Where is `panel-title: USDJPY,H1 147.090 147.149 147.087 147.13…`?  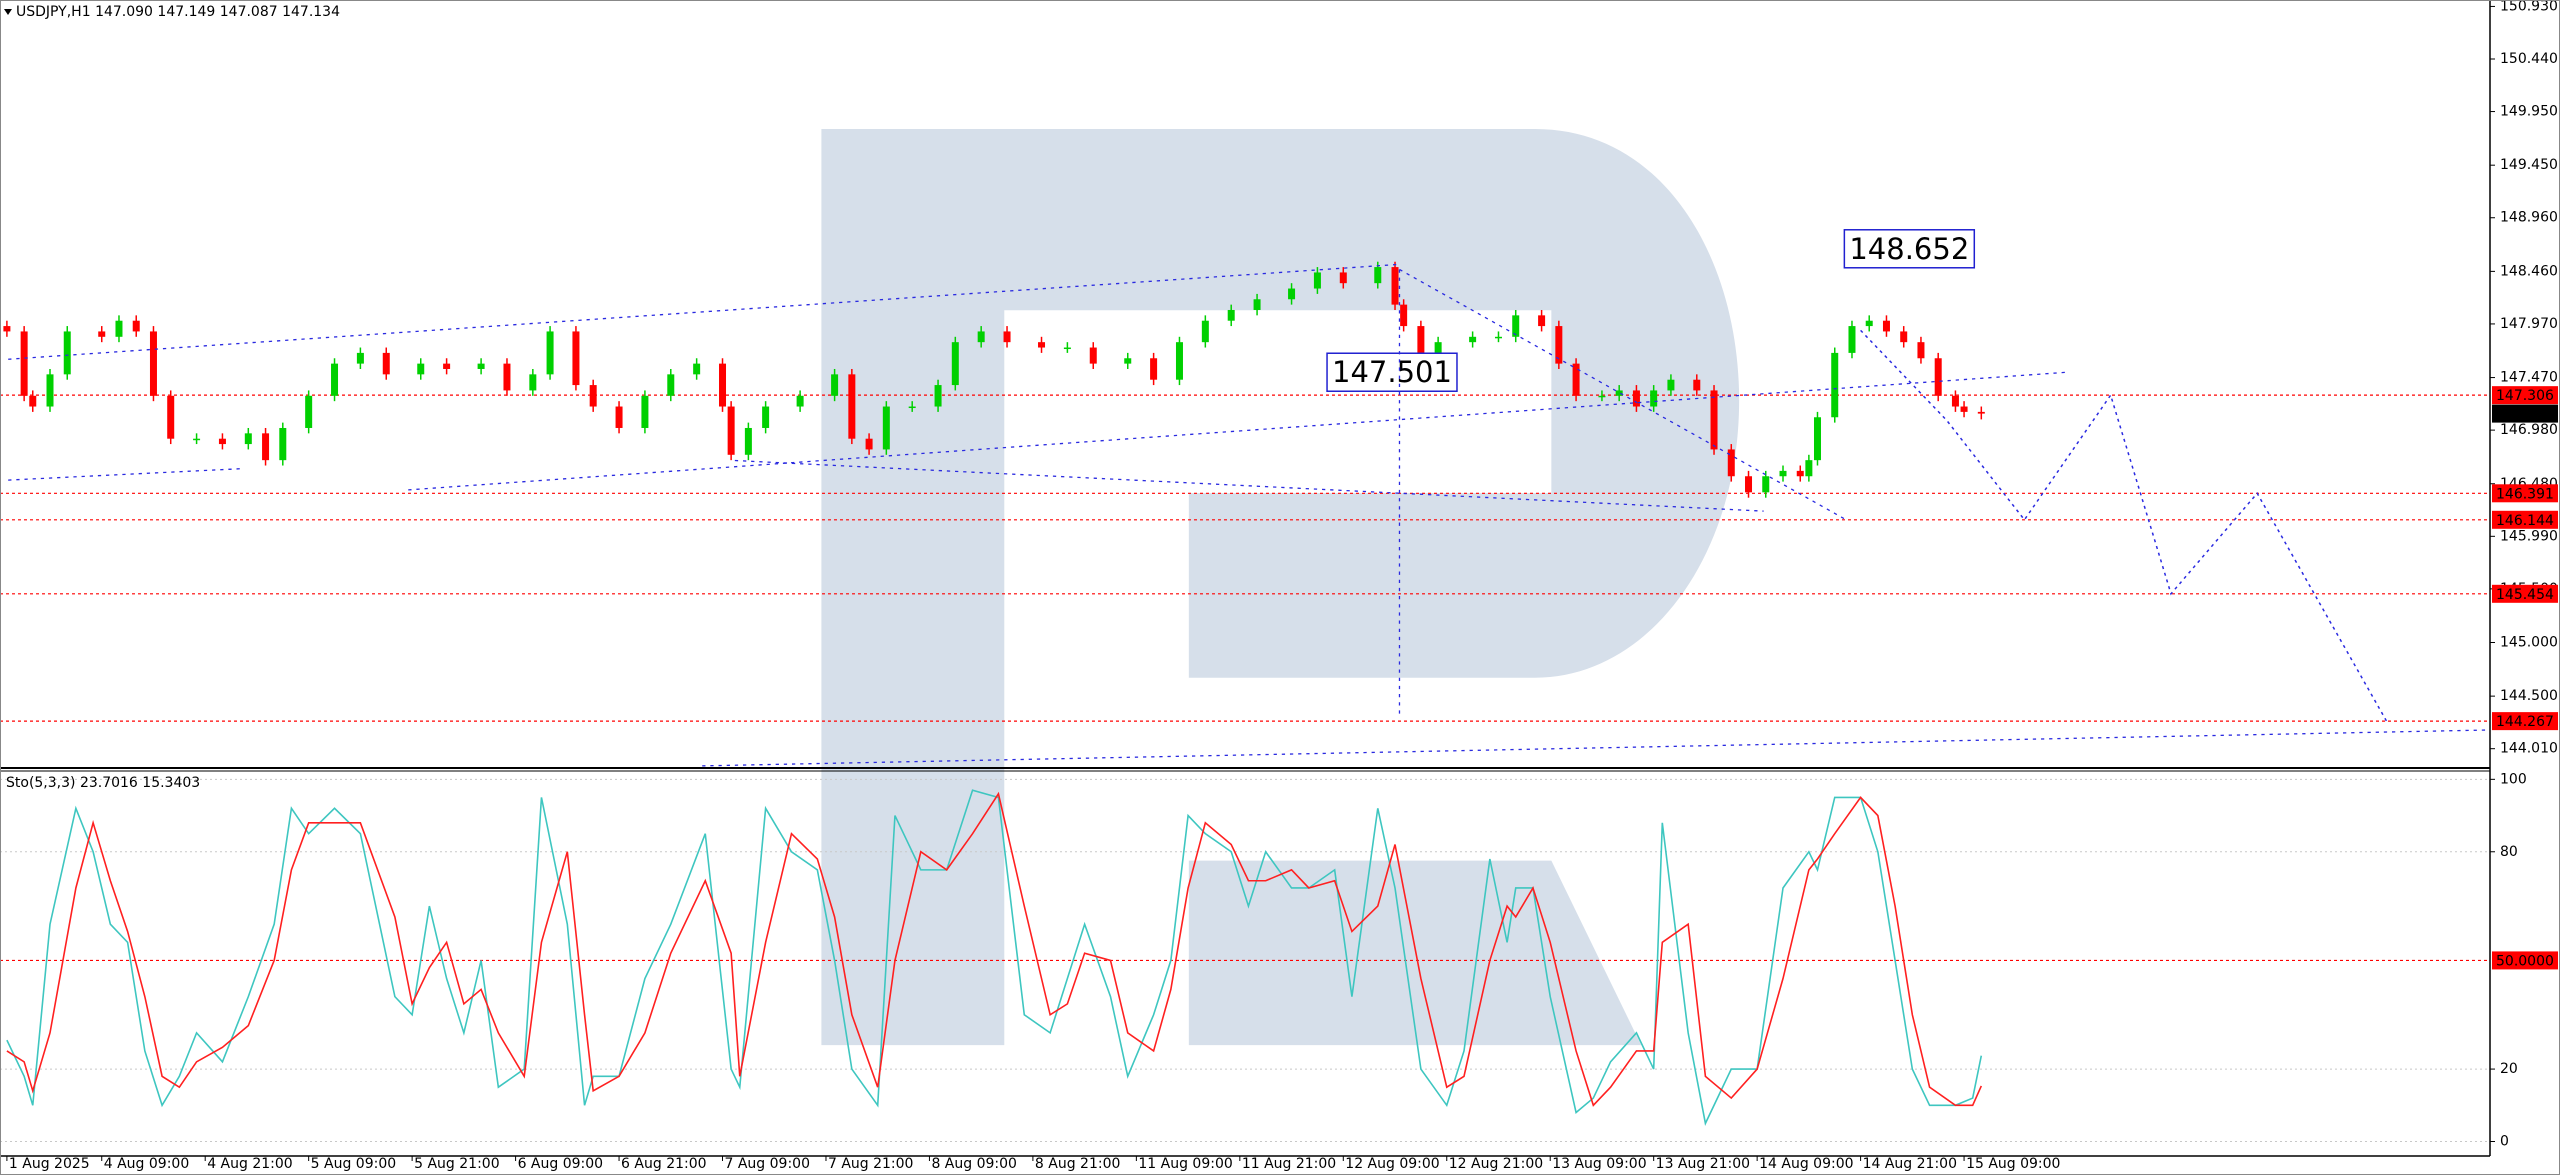
panel-title: USDJPY,H1 147.090 147.149 147.087 147.13… is located at coordinates (178, 12).